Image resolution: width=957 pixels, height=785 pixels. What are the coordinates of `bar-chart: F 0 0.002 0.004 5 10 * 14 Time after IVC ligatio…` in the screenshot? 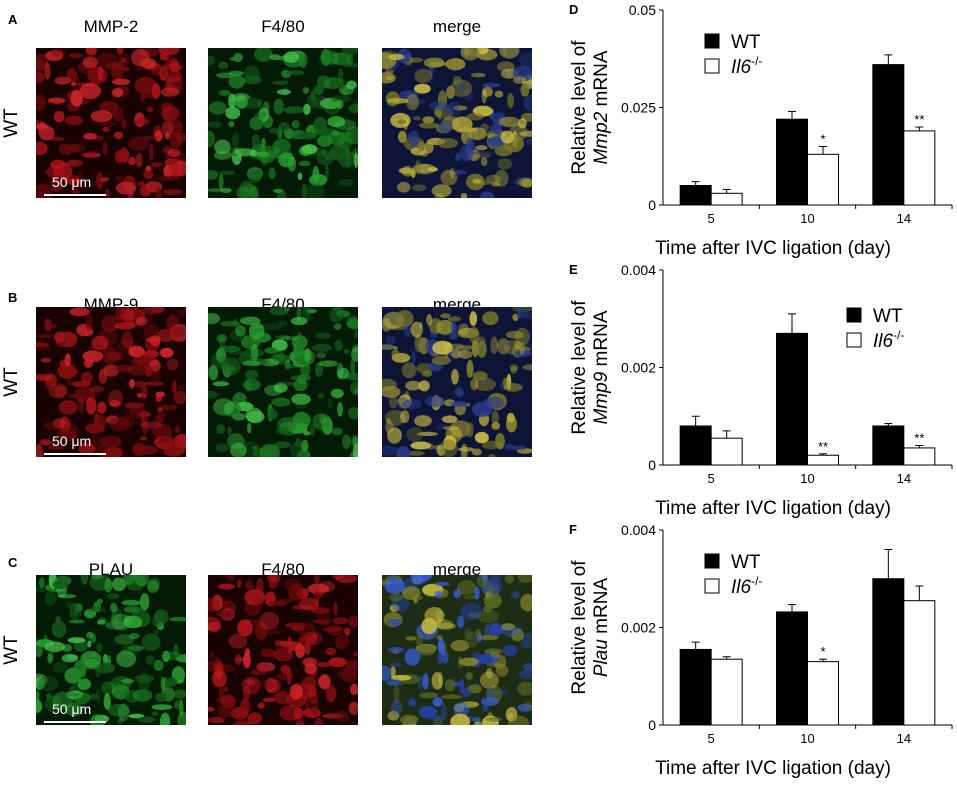 It's located at (761, 650).